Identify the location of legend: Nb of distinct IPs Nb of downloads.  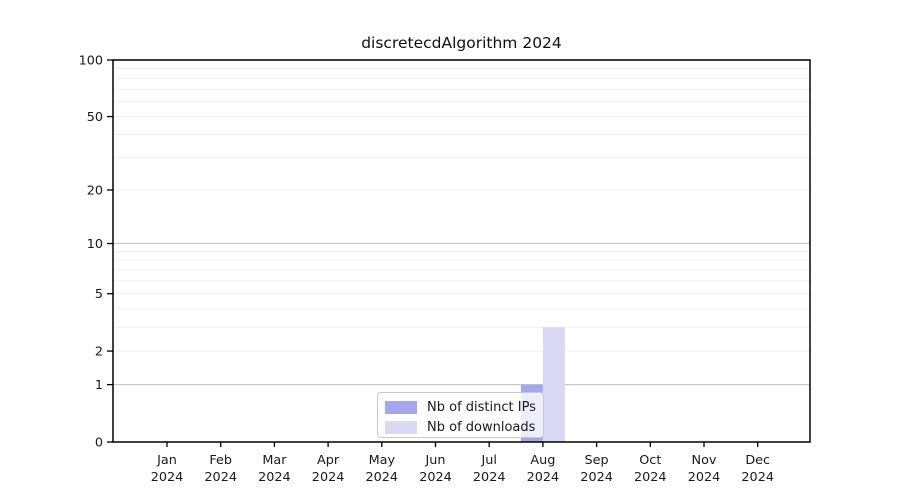
(460, 415).